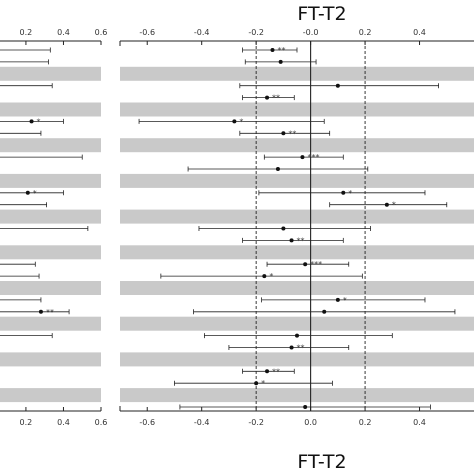 This screenshot has height=474, width=474. I want to click on x-axis-label-bottom: FT-T2, so click(321, 462).